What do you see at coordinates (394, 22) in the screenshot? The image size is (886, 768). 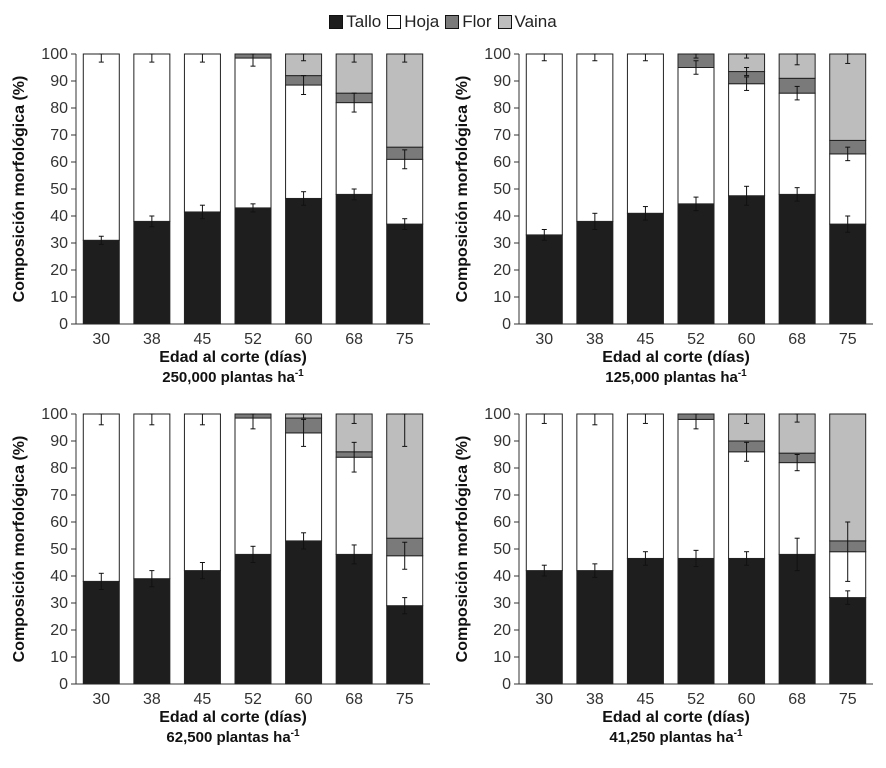 I see `legend-swatch-hoja` at bounding box center [394, 22].